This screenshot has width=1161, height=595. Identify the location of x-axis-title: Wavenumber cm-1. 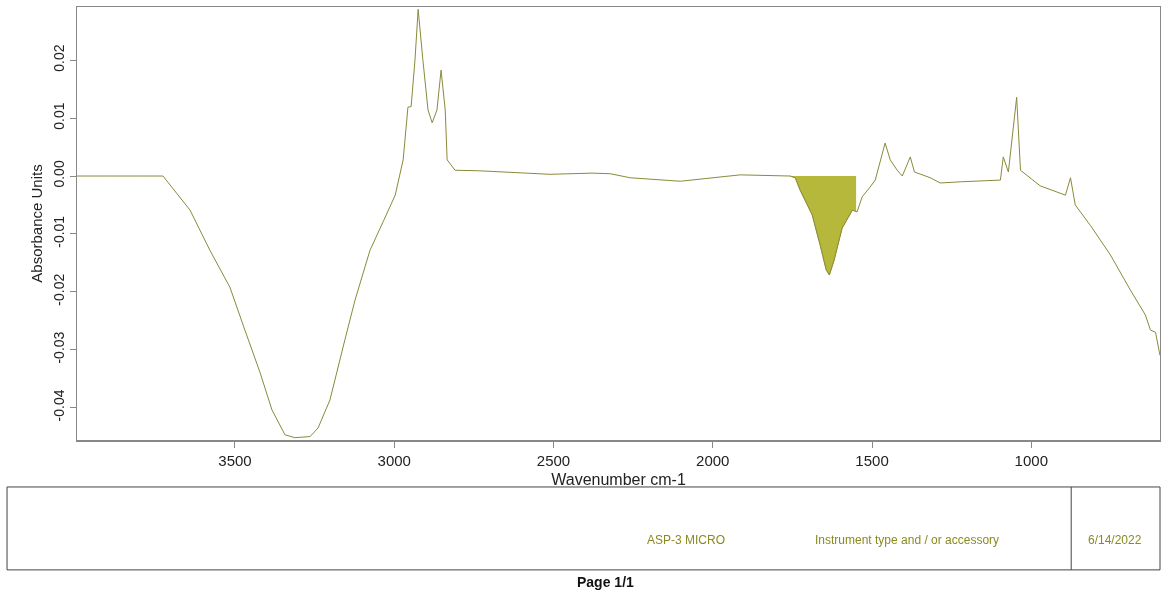
(618, 479).